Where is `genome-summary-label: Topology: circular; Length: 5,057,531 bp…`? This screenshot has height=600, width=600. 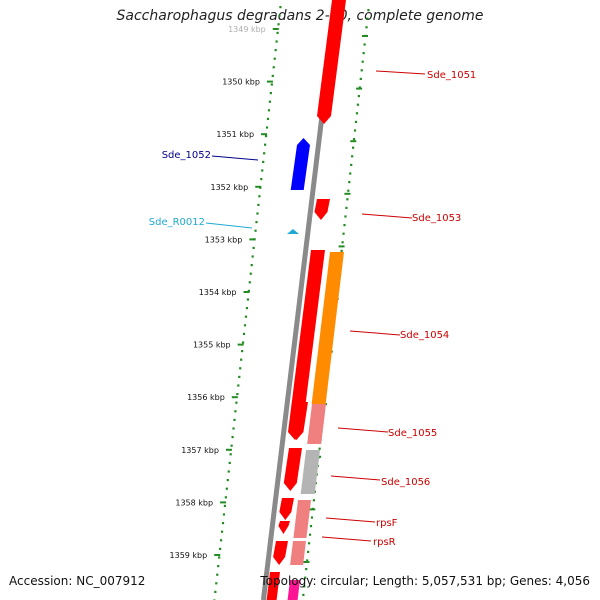
genome-summary-label: Topology: circular; Length: 5,057,531 bp… is located at coordinates (425, 581).